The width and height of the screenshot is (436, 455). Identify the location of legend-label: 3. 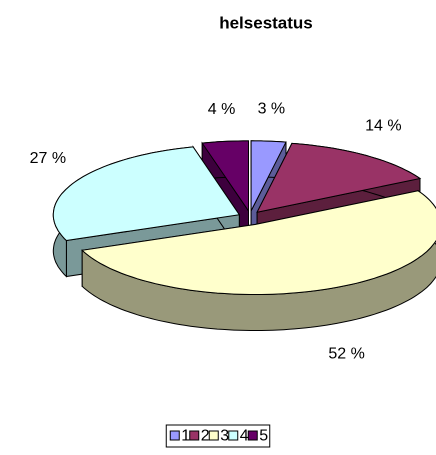
(224, 436).